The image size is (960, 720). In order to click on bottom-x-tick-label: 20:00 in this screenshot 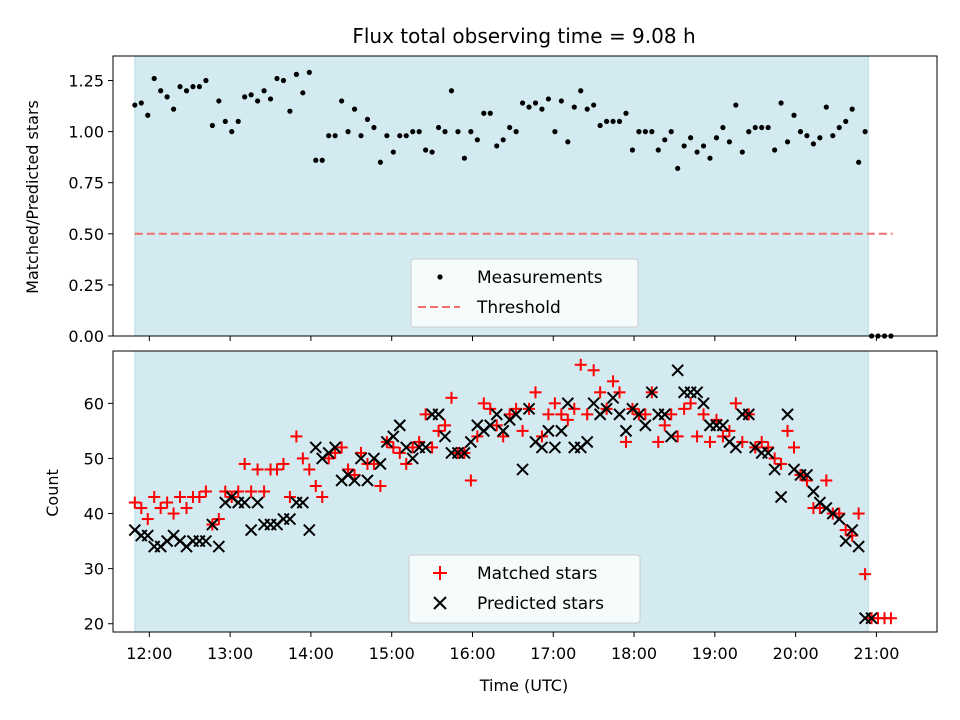, I will do `click(796, 653)`.